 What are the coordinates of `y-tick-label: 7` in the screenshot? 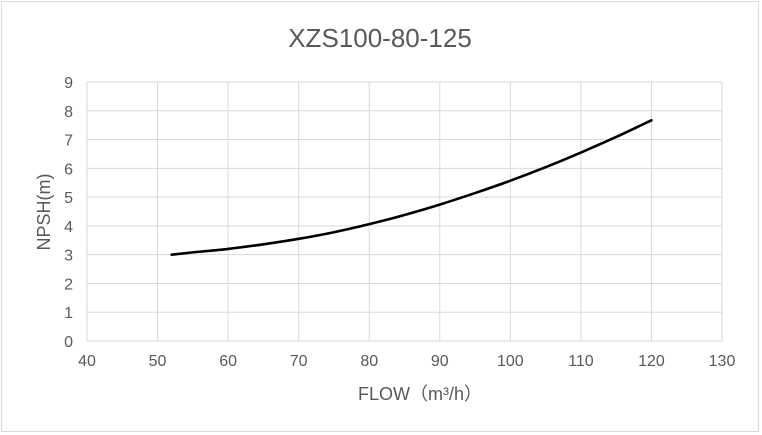 It's located at (68, 141).